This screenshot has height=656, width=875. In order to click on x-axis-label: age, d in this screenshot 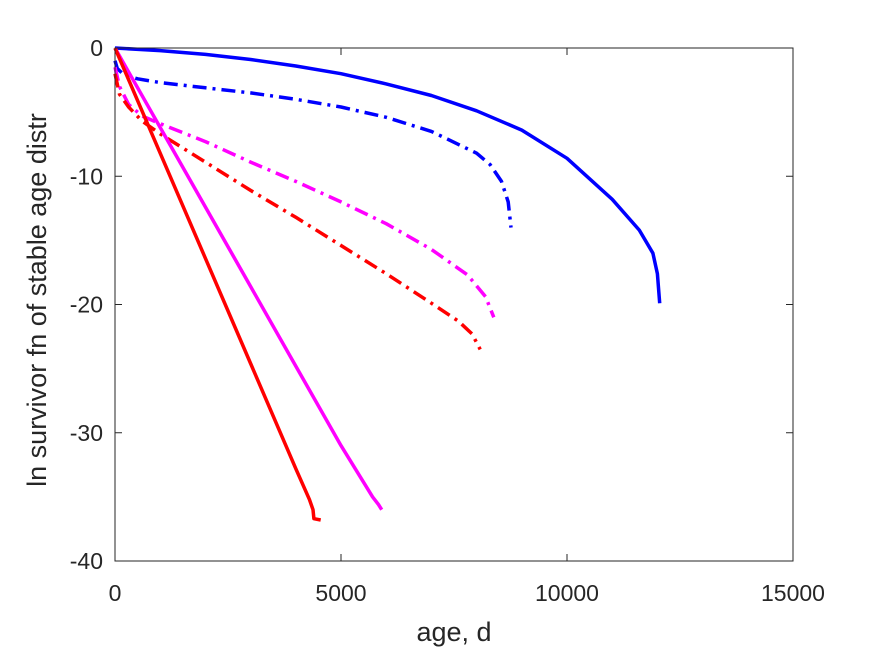, I will do `click(453, 632)`.